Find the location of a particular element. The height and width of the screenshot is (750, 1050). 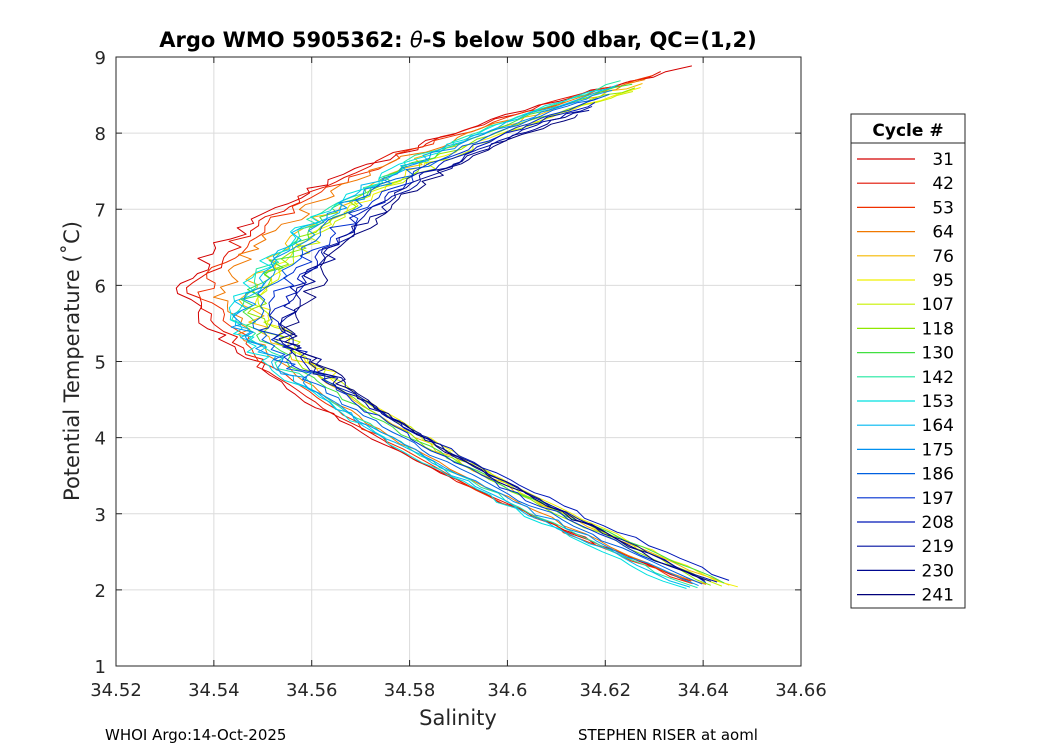

legend-label-130: 130 is located at coordinates (938, 354).